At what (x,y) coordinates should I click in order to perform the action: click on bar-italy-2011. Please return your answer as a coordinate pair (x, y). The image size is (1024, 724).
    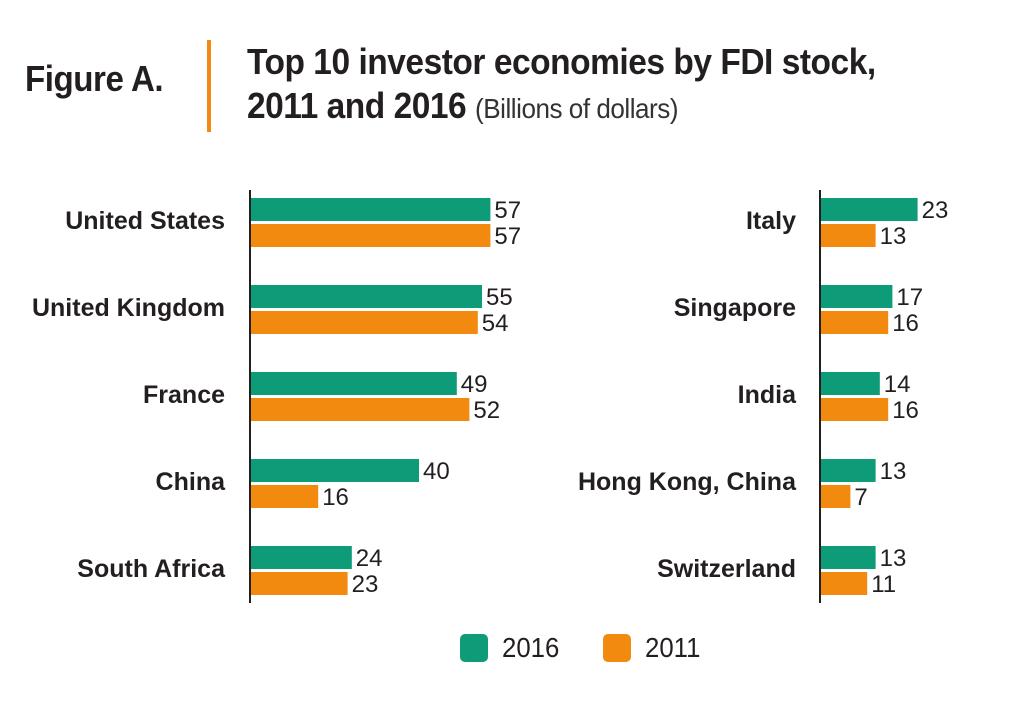
    Looking at the image, I should click on (848, 235).